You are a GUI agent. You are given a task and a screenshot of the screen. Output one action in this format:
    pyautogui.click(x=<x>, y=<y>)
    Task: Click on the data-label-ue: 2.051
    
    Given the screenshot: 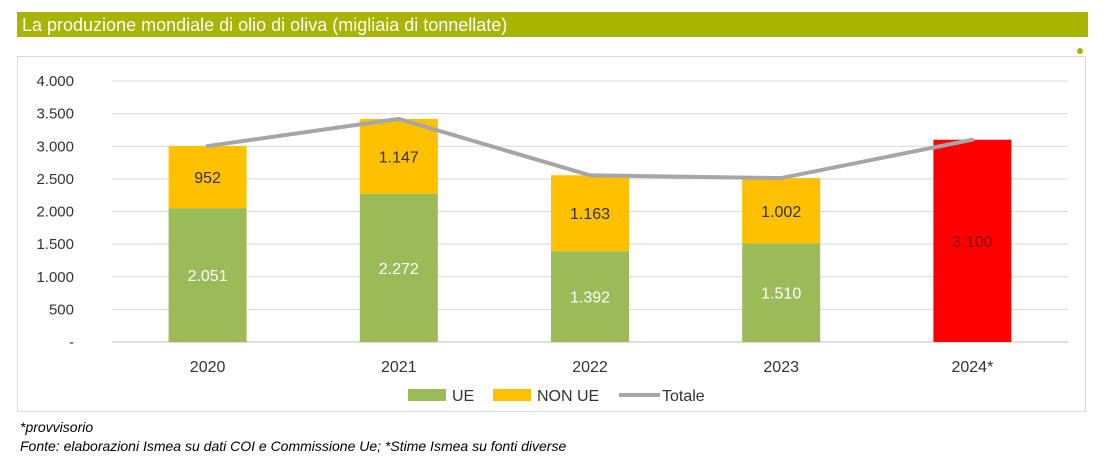 What is the action you would take?
    pyautogui.click(x=208, y=276)
    